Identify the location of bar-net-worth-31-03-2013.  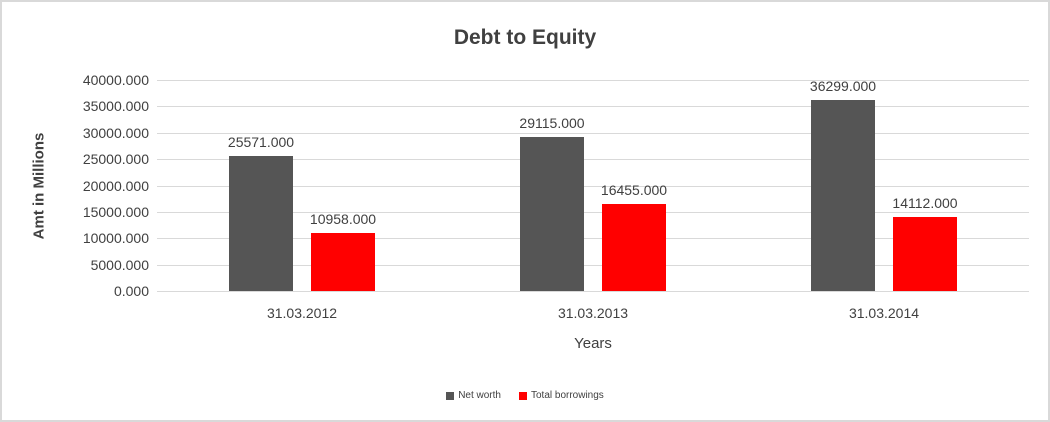
(552, 214).